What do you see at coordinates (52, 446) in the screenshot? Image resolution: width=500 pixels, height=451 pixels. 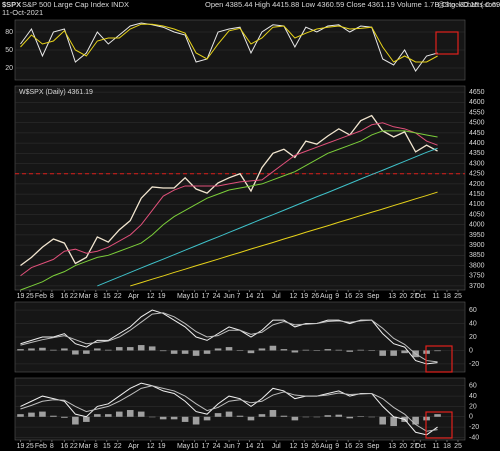 I see `x-tick-label: 8` at bounding box center [52, 446].